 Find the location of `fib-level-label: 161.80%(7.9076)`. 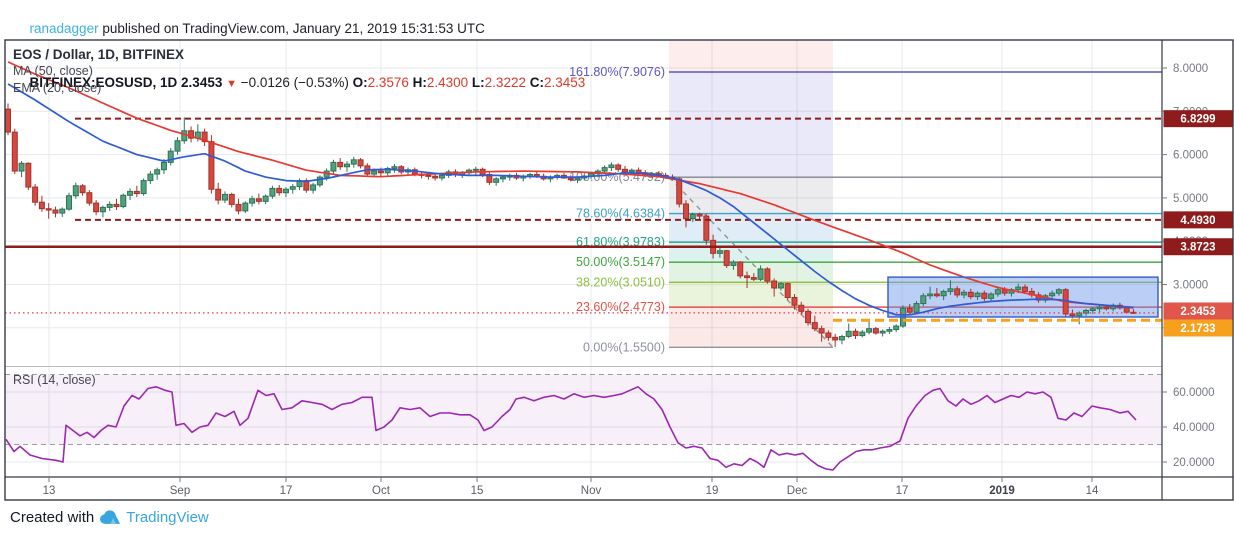

fib-level-label: 161.80%(7.9076) is located at coordinates (617, 72).